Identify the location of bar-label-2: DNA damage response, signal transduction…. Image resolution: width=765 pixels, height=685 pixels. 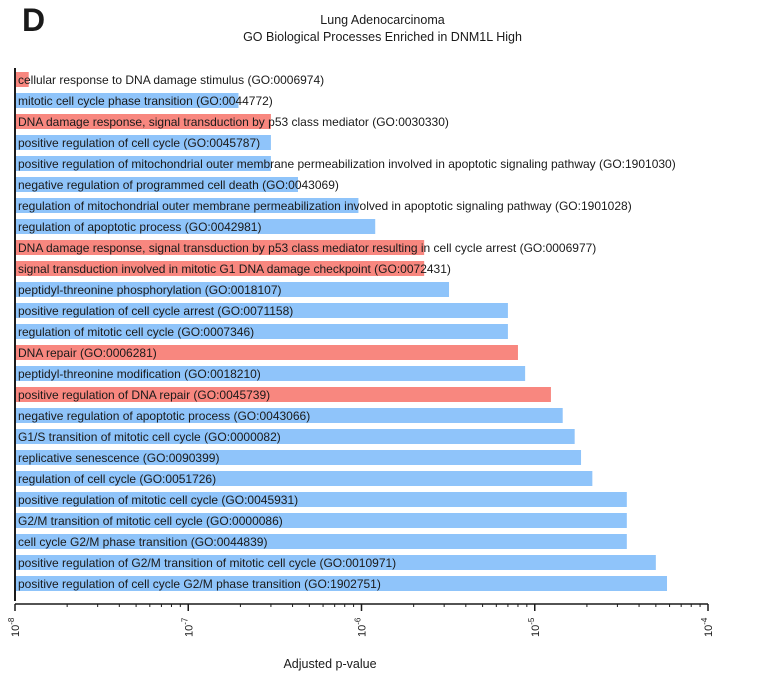
(233, 122).